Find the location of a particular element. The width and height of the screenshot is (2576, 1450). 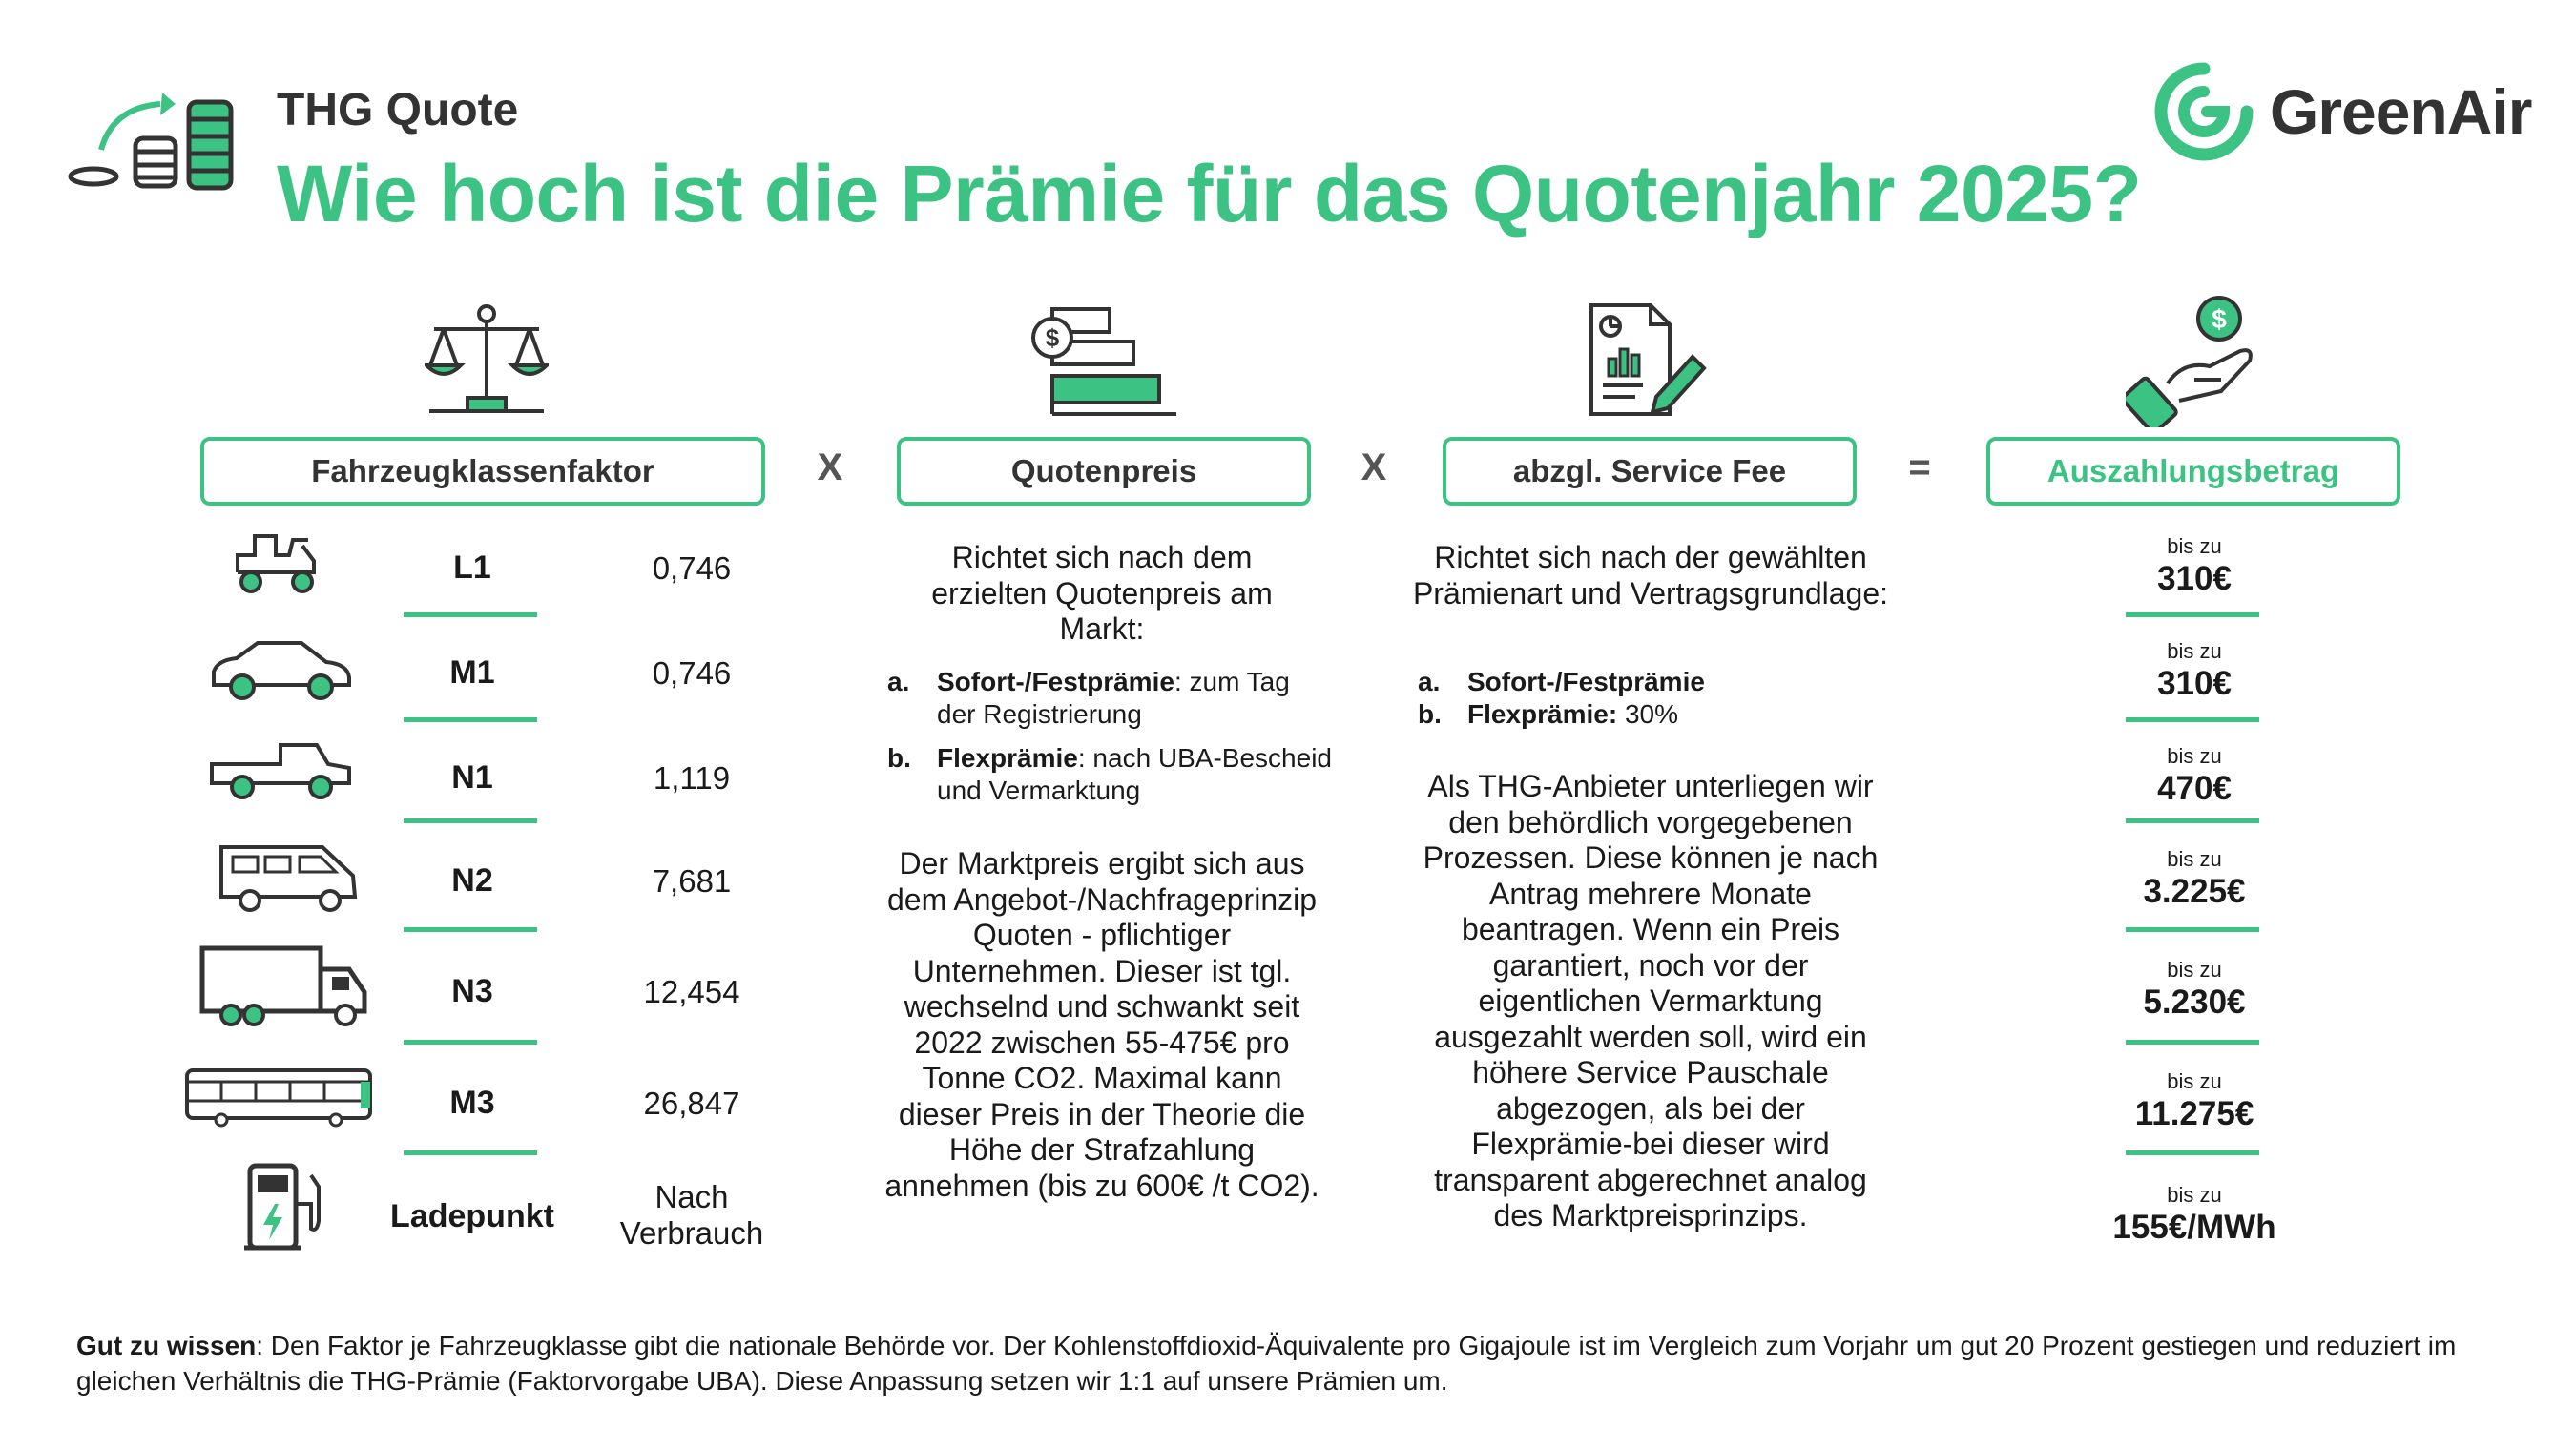

list-item-text: 30% is located at coordinates (1647, 714).